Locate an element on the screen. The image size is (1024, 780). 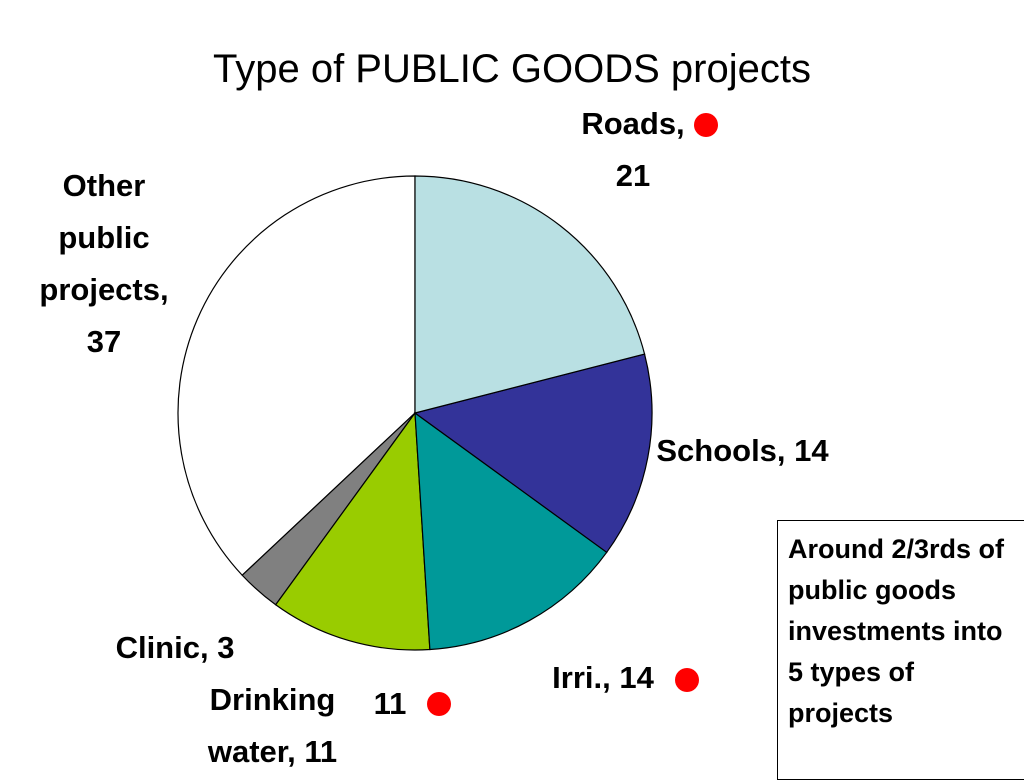
data-label: Schools, 14 is located at coordinates (742, 450).